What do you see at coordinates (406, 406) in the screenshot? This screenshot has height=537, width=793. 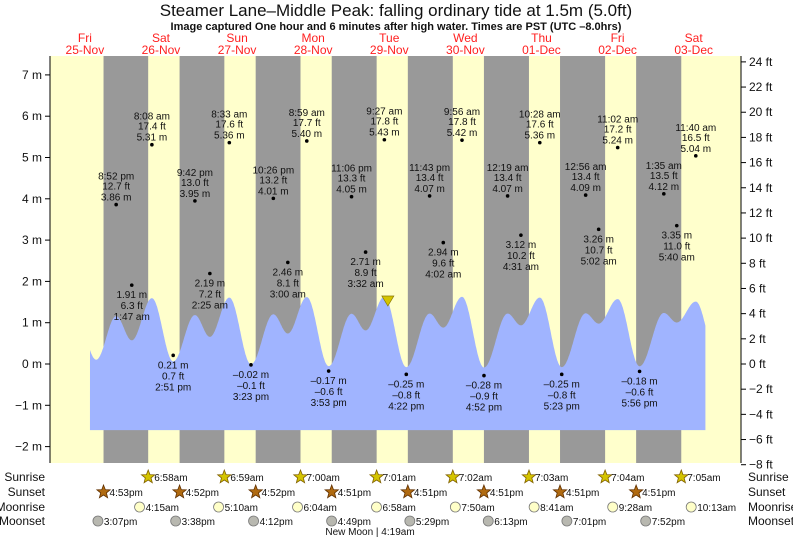 I see `extreme-label: 4:22 pm` at bounding box center [406, 406].